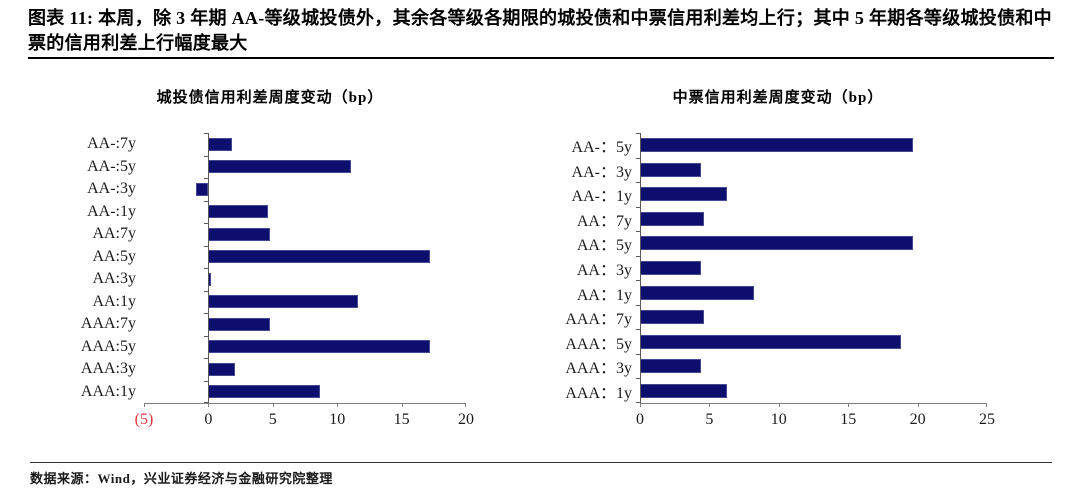 The width and height of the screenshot is (1080, 491). I want to click on data-source: 数据来源：Wind，兴业证券经济与金融研究院整理, so click(181, 478).